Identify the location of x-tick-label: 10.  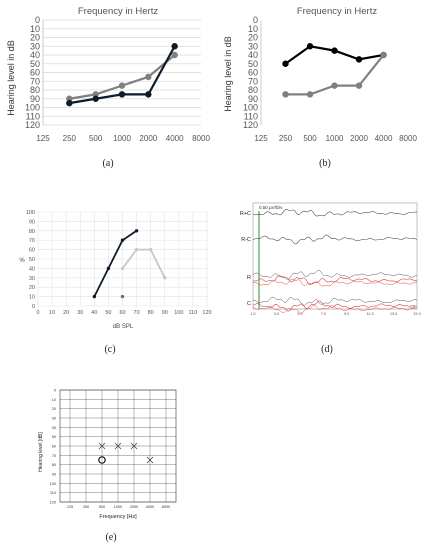
(52, 313).